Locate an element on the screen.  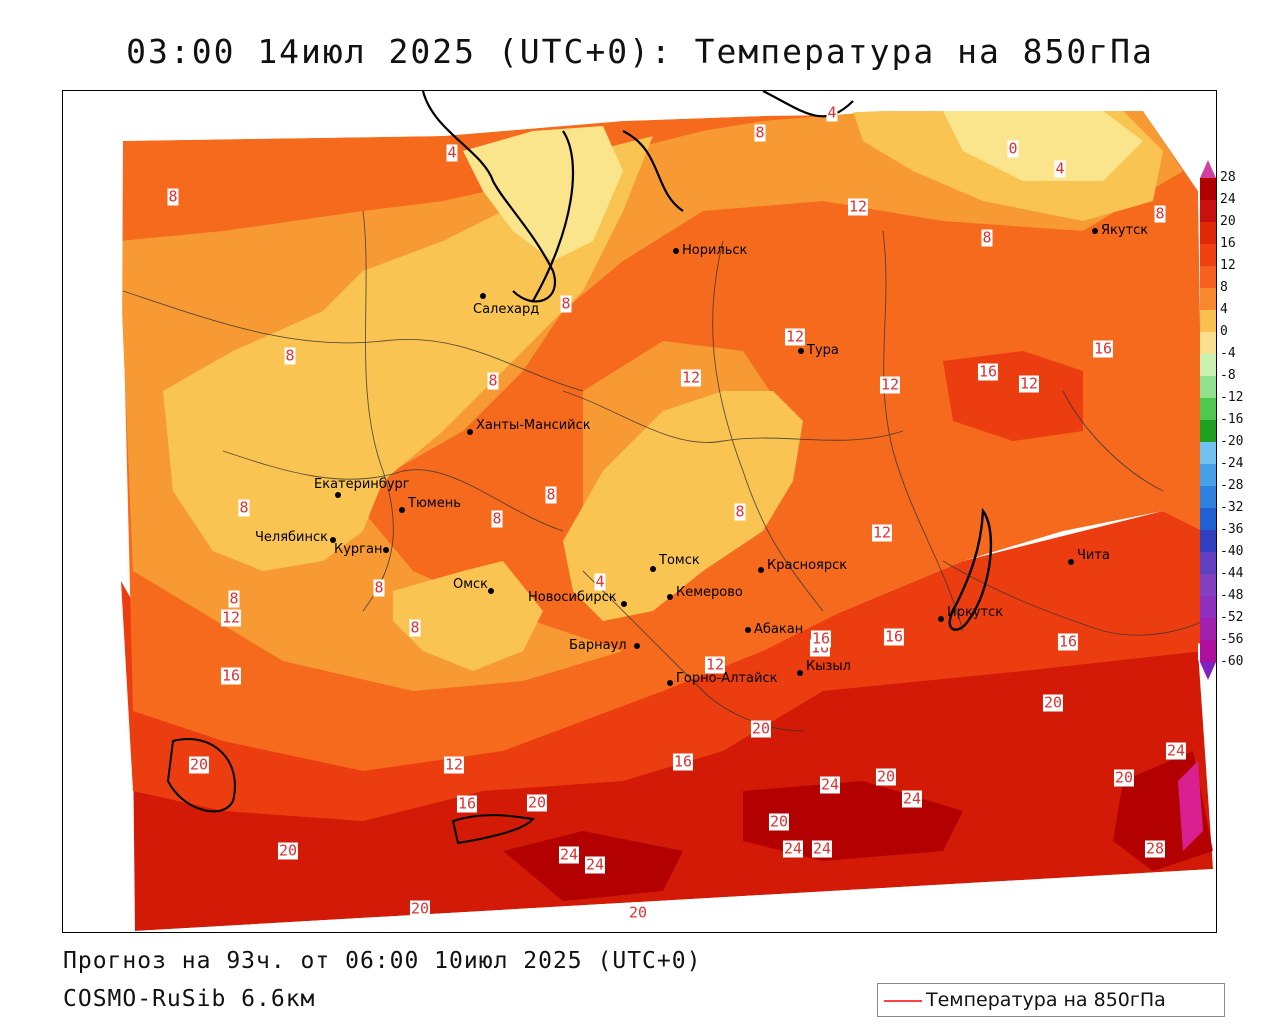
outside-domain-south is located at coordinates (663, 900).